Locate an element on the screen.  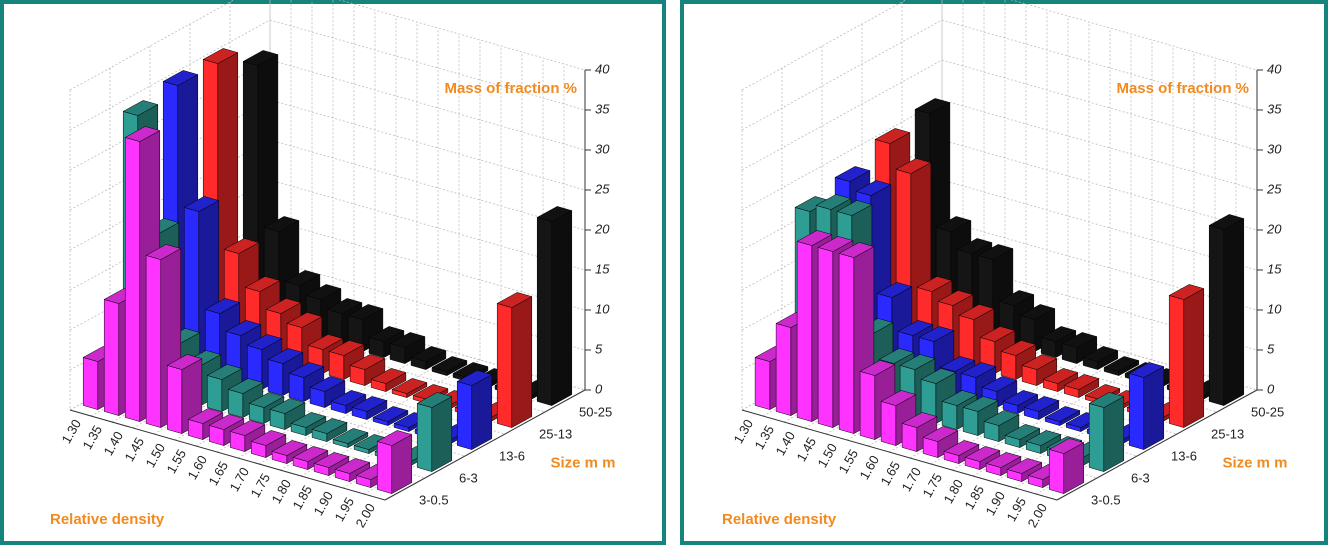
z-axis-label: Mass of fraction % is located at coordinates (510, 88).